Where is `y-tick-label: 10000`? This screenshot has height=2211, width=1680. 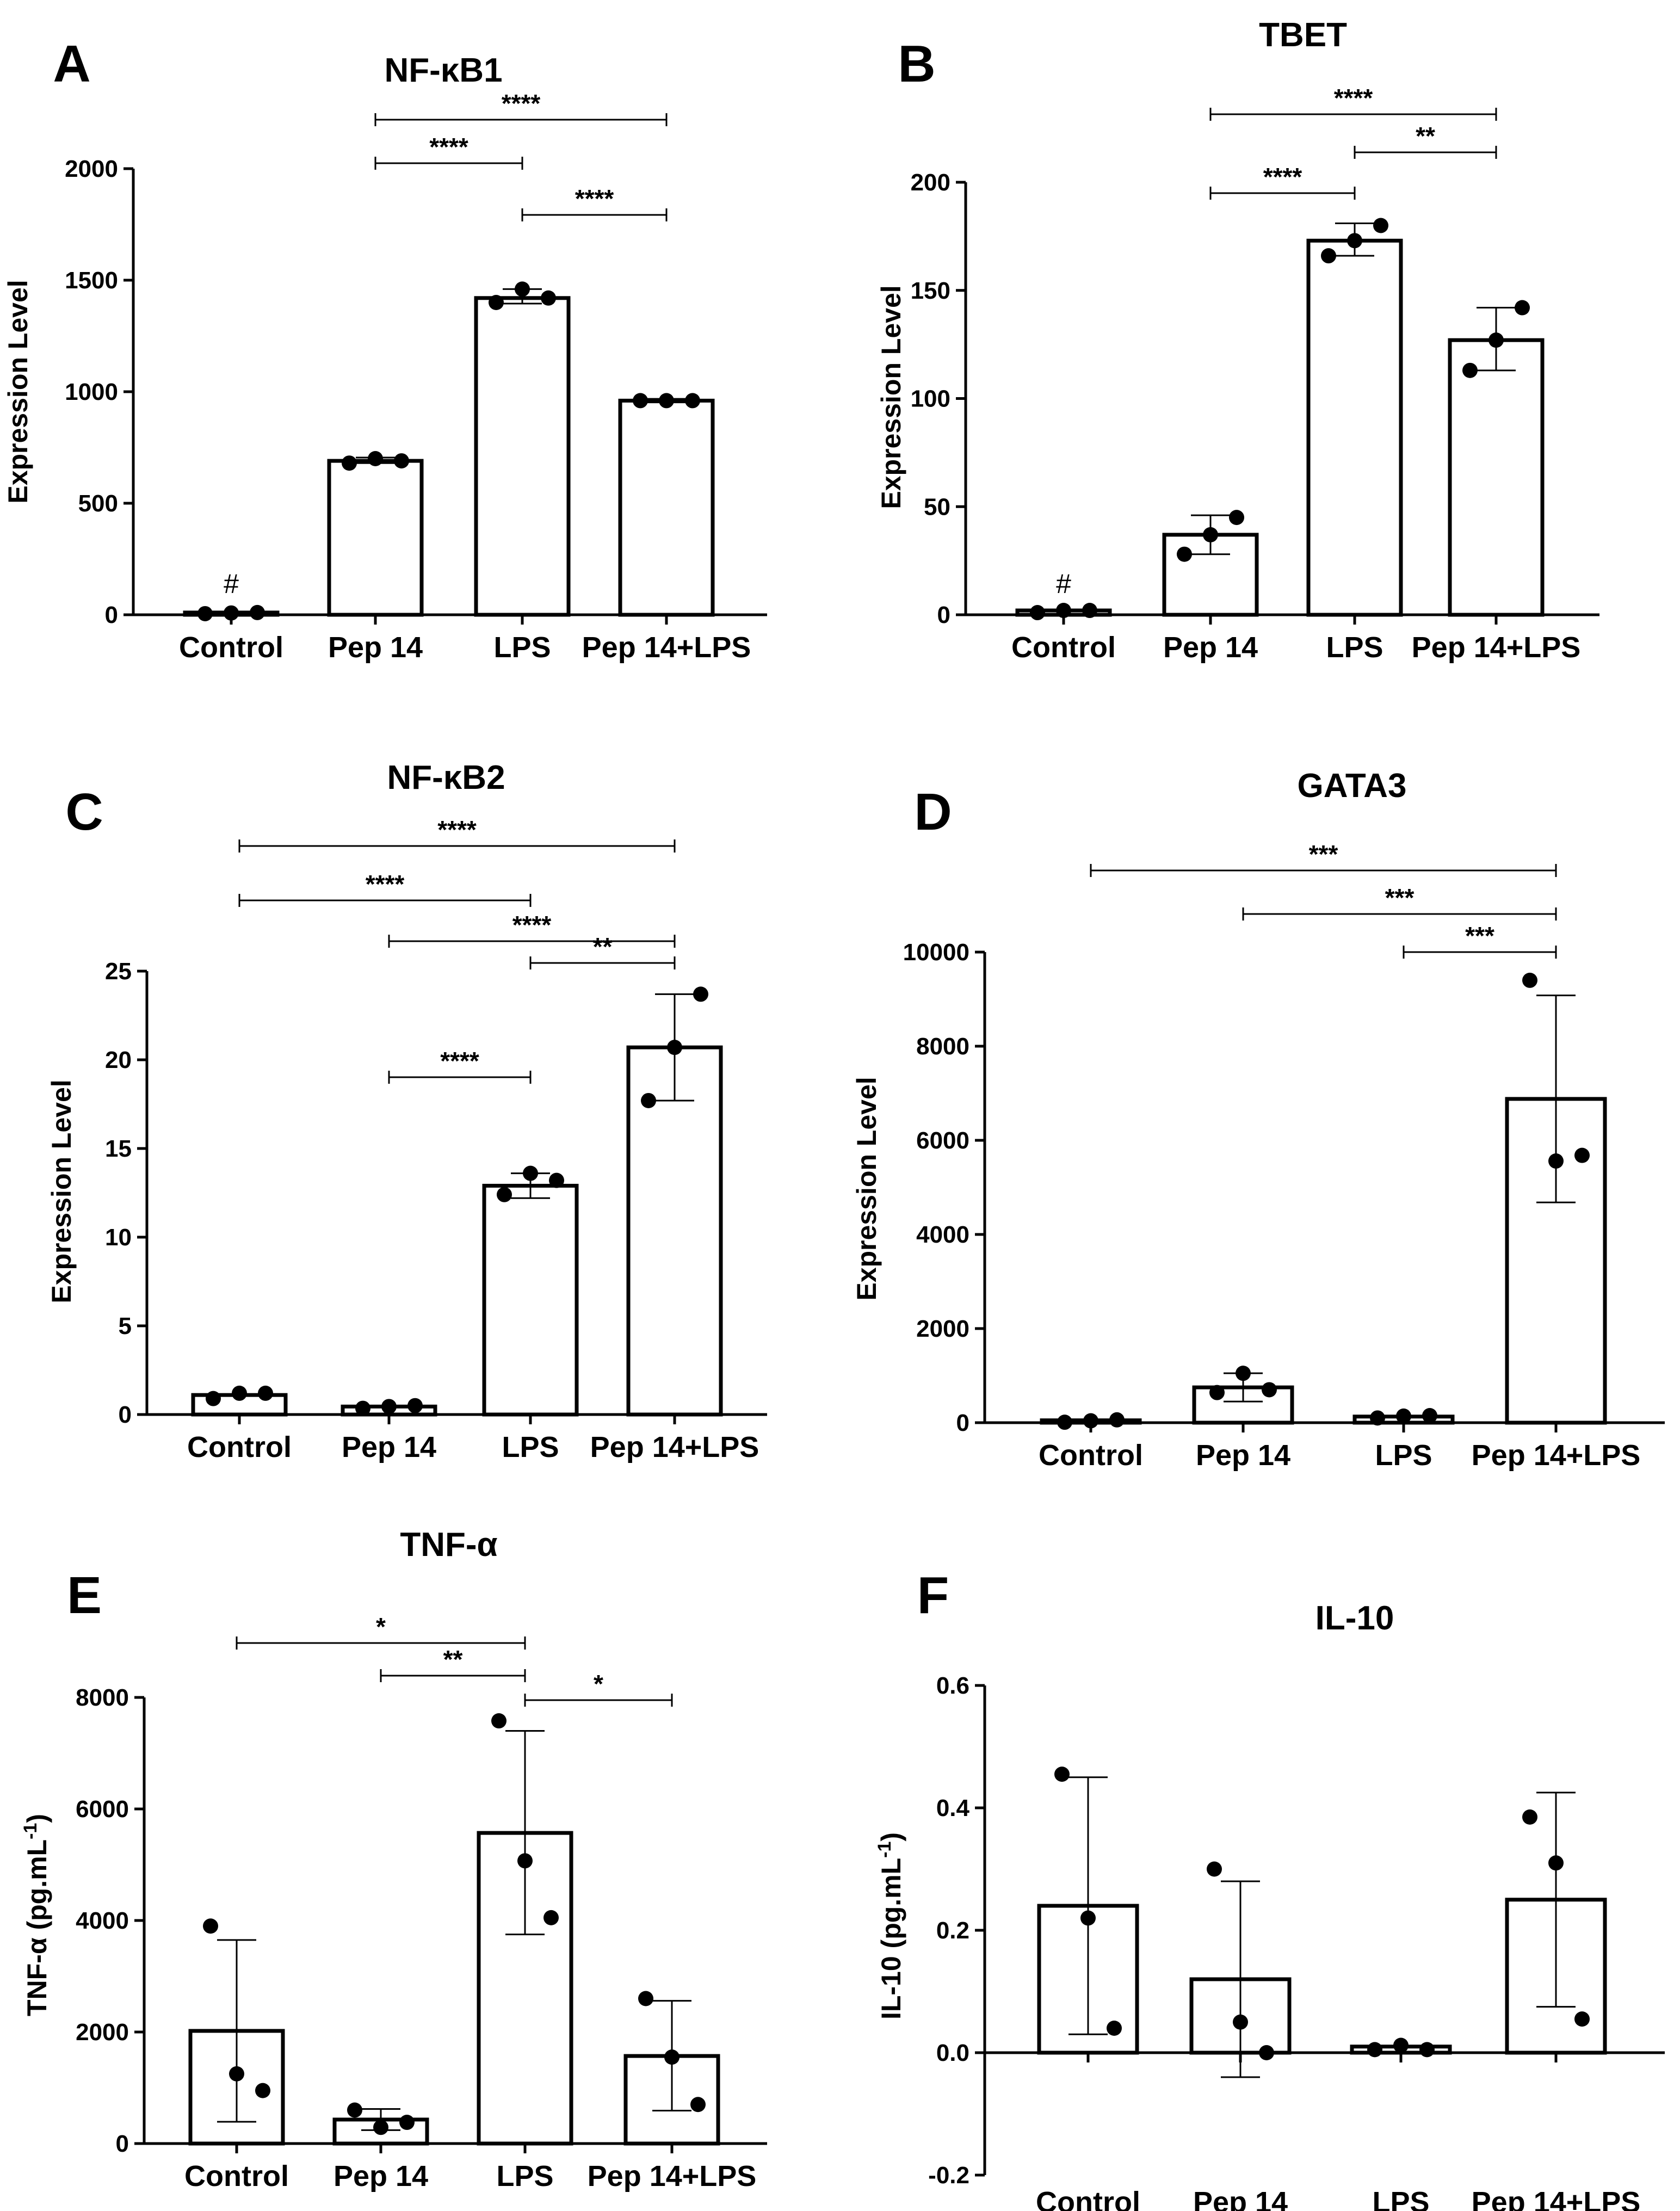
y-tick-label: 10000 is located at coordinates (936, 952).